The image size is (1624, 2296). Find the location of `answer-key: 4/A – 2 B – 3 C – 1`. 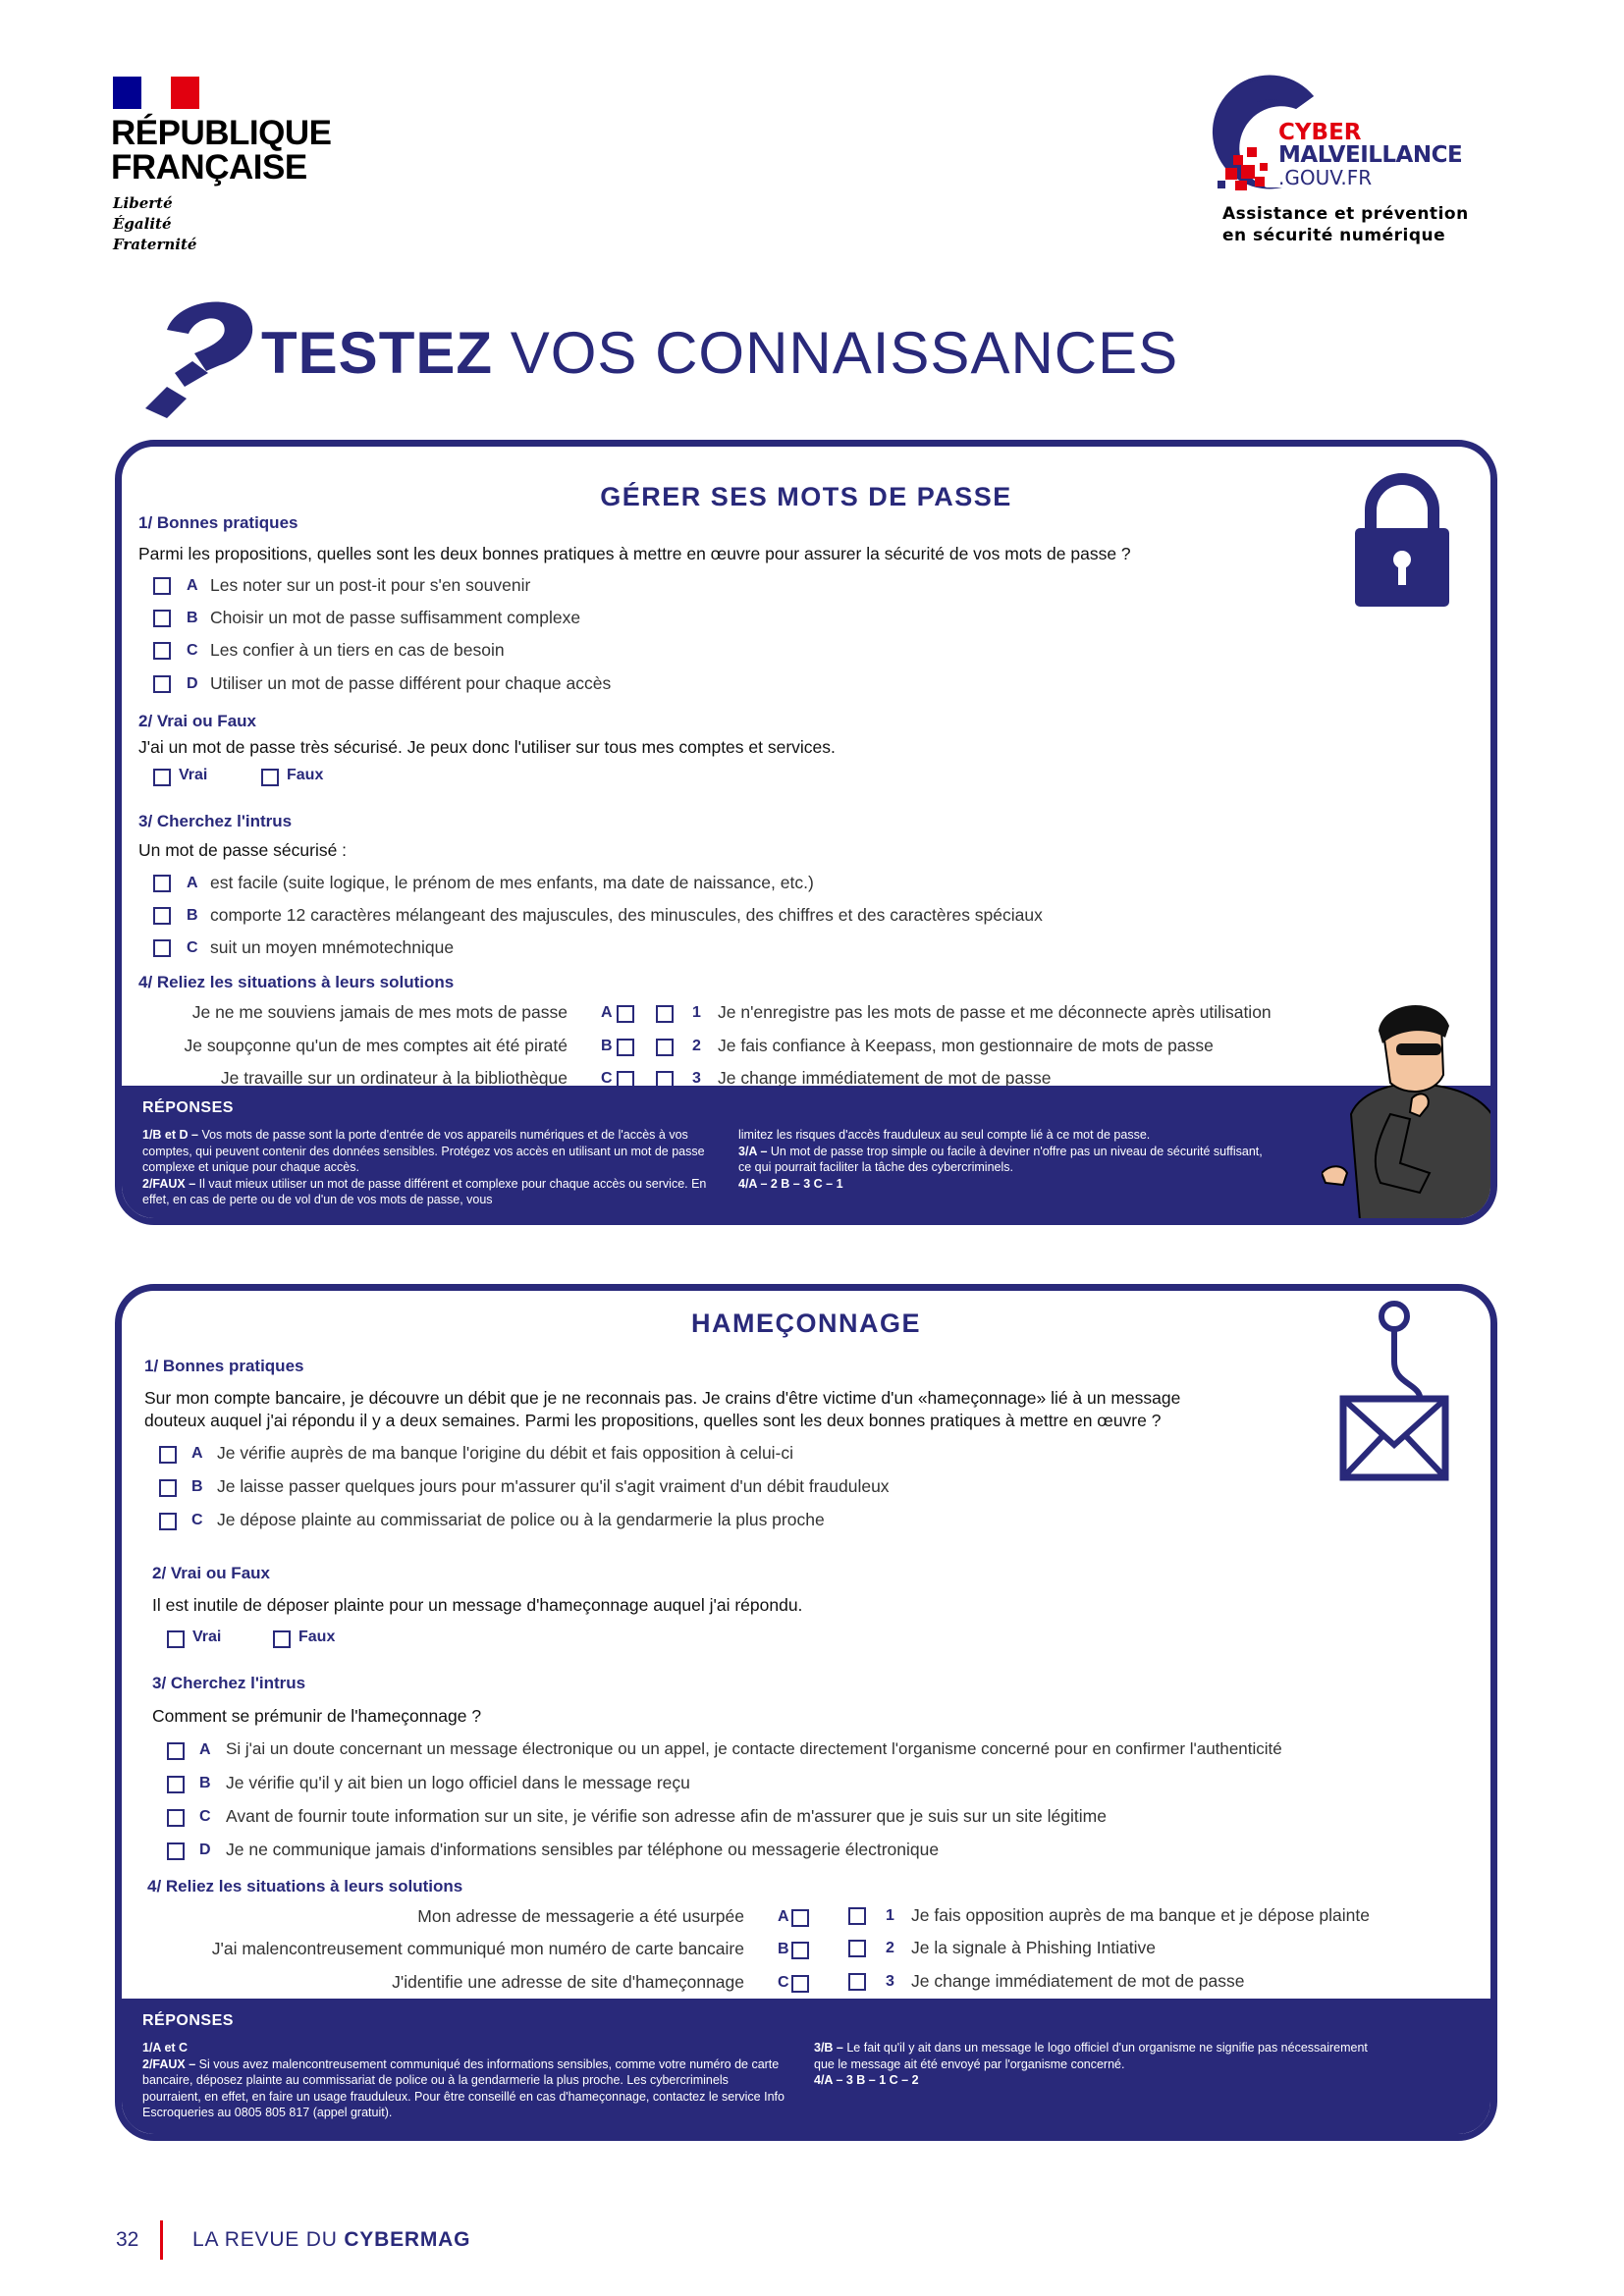

answer-key: 4/A – 2 B – 3 C – 1 is located at coordinates (790, 1183).